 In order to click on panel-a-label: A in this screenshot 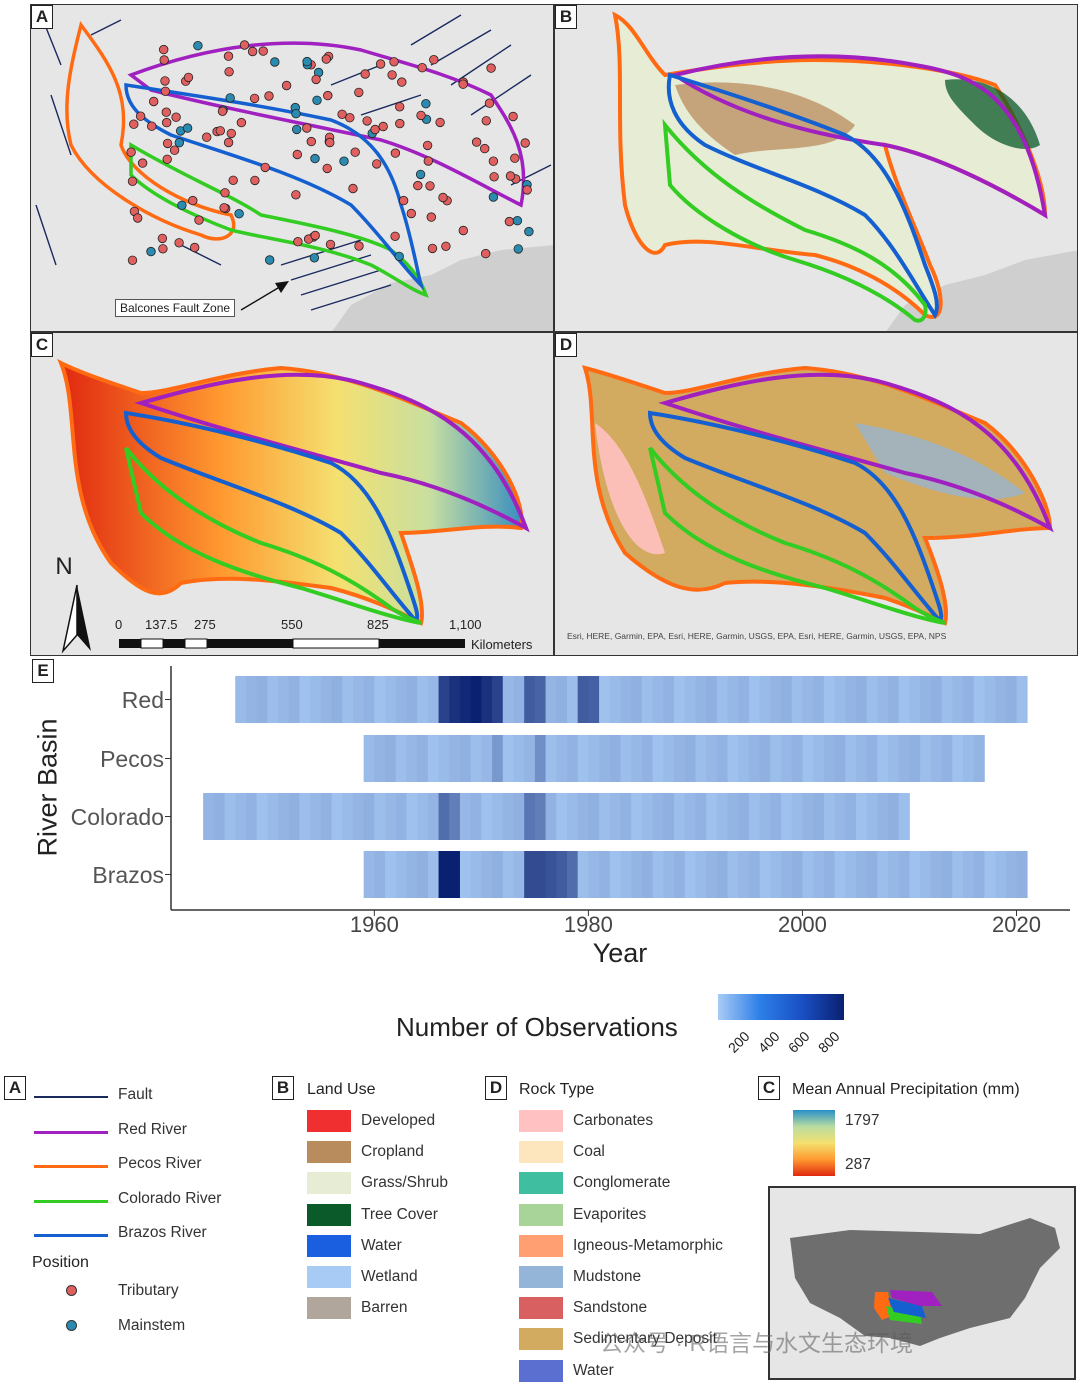, I will do `click(42, 17)`.